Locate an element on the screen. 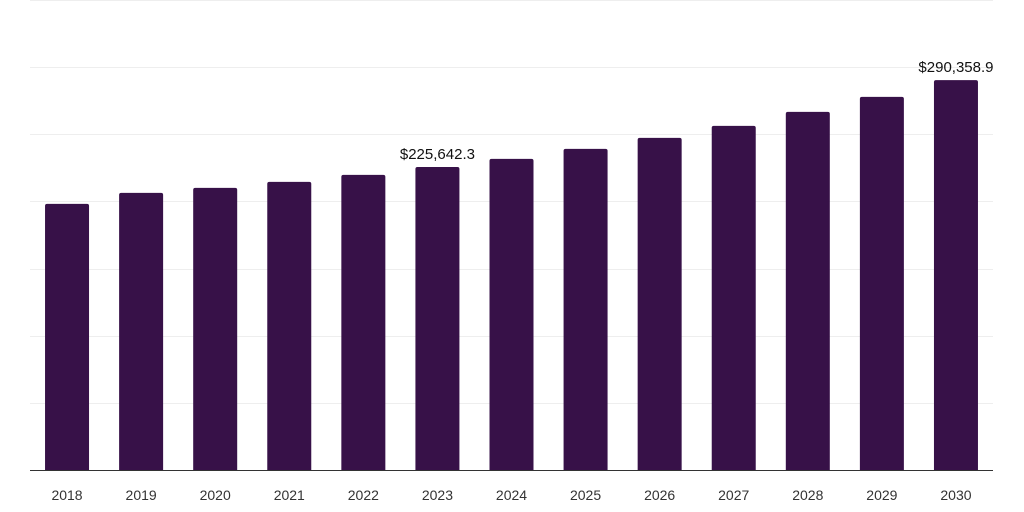 The width and height of the screenshot is (1024, 512). x-tick-label: 2020 is located at coordinates (215, 495).